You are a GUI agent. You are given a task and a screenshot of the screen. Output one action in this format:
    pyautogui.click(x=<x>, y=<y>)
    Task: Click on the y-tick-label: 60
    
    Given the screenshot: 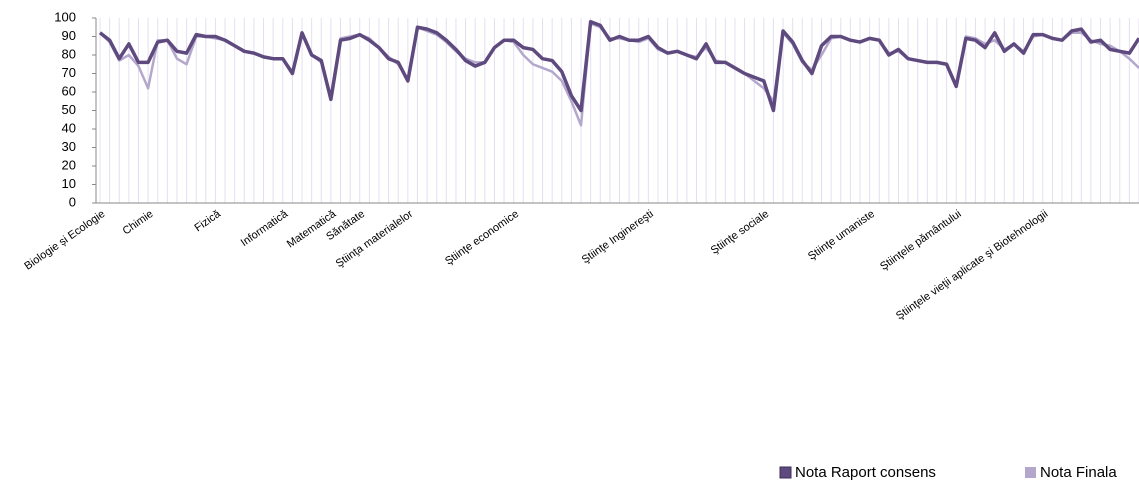 What is the action you would take?
    pyautogui.click(x=69, y=90)
    